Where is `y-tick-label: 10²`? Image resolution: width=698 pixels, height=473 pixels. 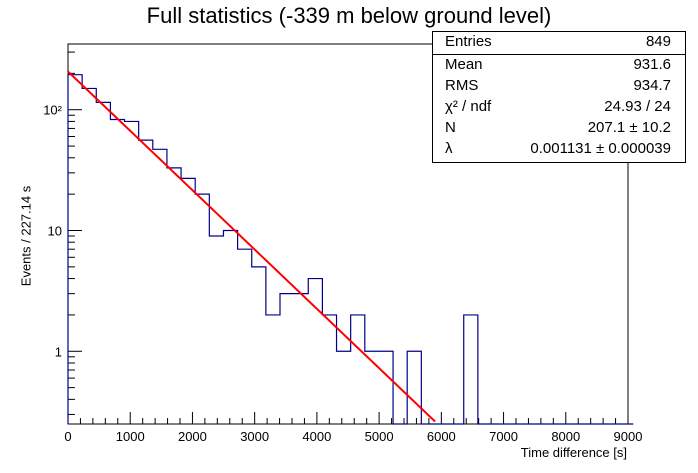
y-tick-label: 10² is located at coordinates (52, 110).